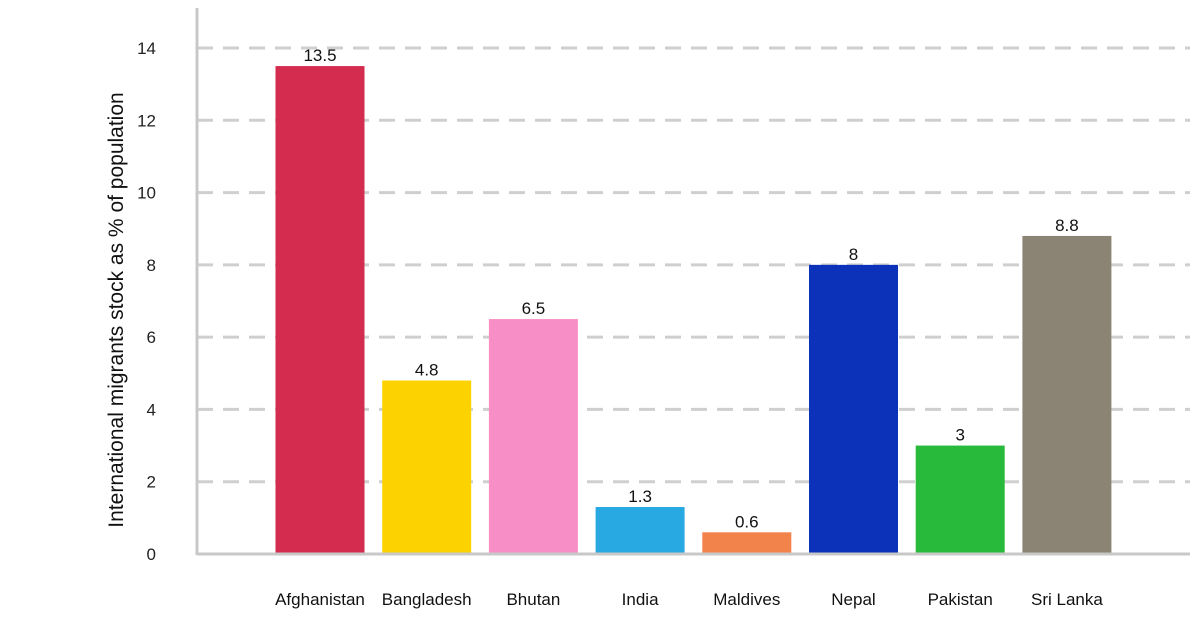 This screenshot has width=1200, height=628. I want to click on y-tick-label: 4, so click(151, 409).